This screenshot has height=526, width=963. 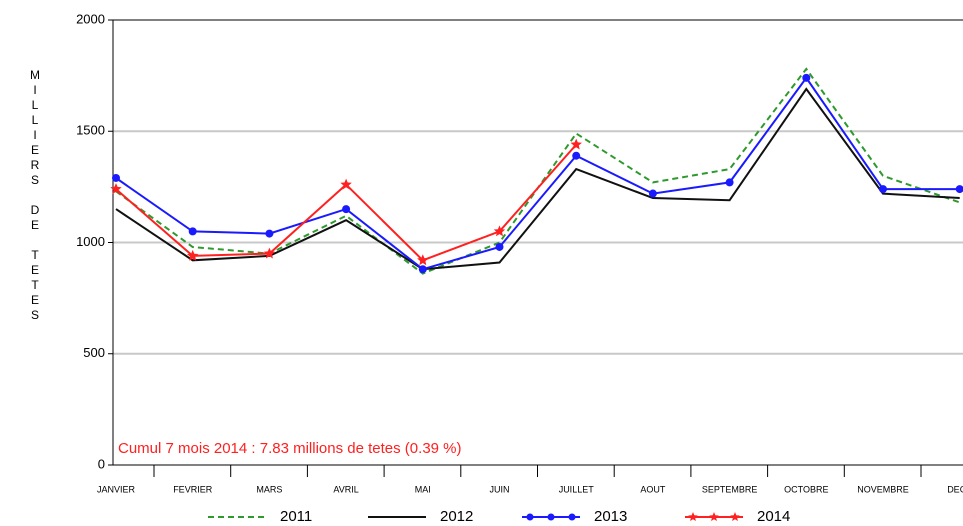 I want to click on y-tick-label: 1500, so click(x=90, y=130).